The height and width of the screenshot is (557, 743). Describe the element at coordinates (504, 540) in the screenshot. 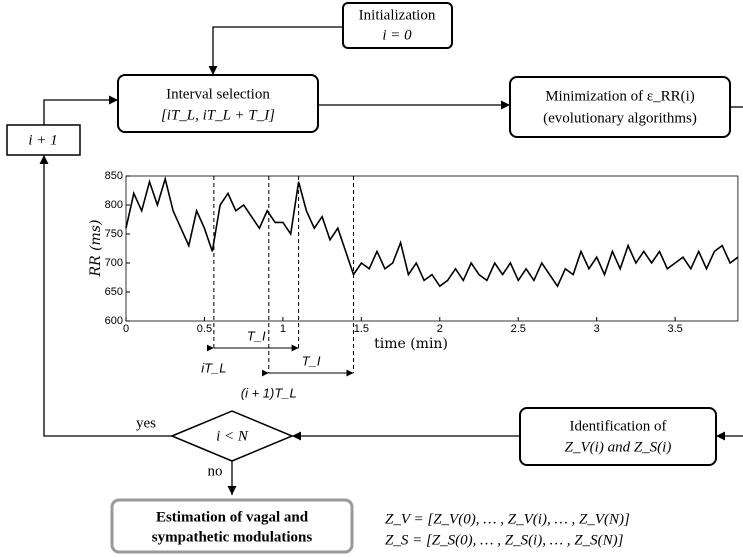

I see `formula: Z_S = [Z_S(0), … , Z_S(i), … , Z_S(N)]` at that location.